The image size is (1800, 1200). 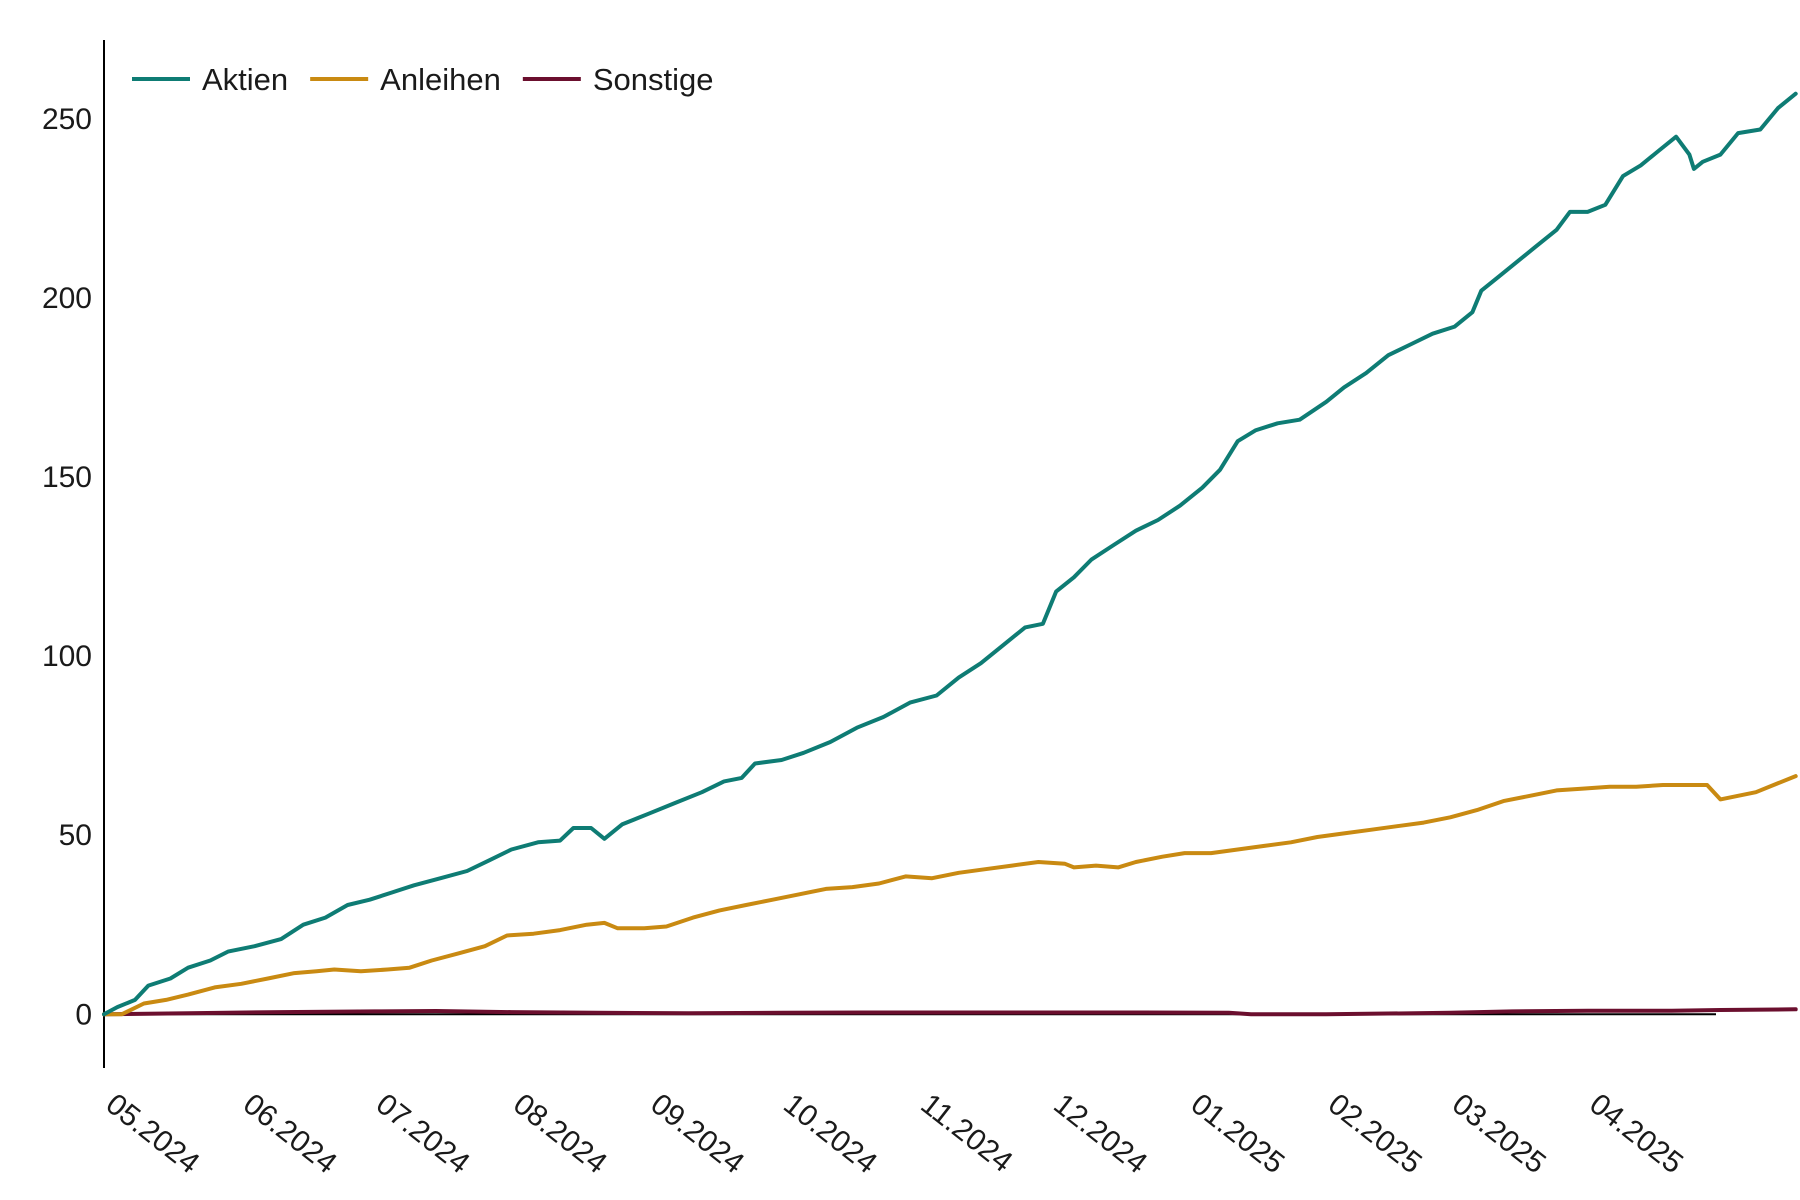 What do you see at coordinates (67, 656) in the screenshot?
I see `y-tick-label: 100` at bounding box center [67, 656].